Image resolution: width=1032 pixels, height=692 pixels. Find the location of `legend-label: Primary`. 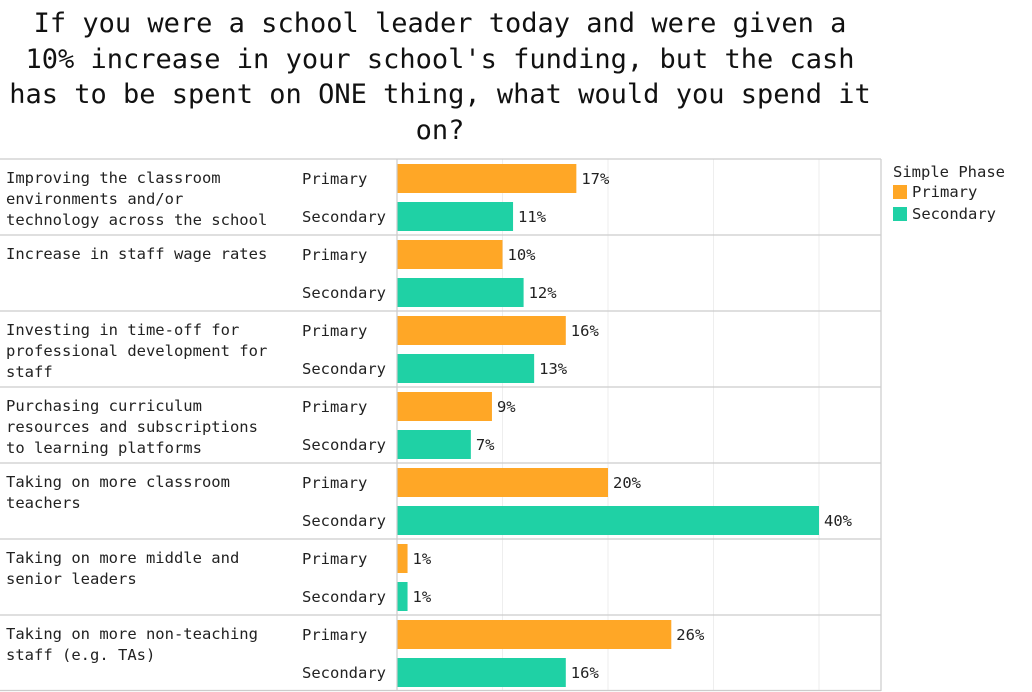

legend-label: Primary is located at coordinates (945, 192).